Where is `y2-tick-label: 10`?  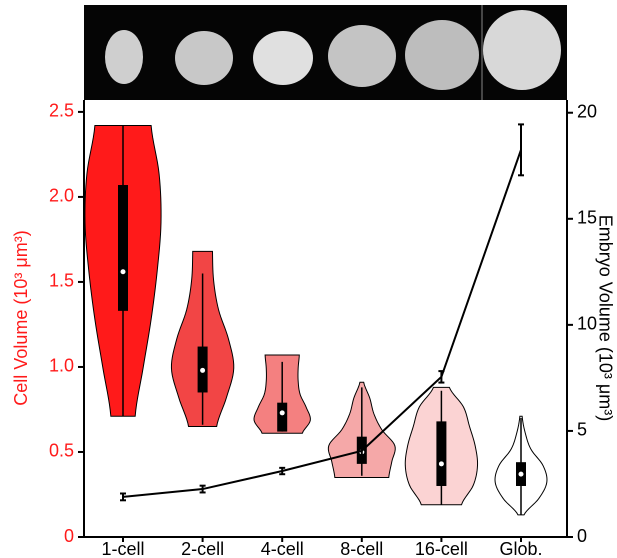 y2-tick-label: 10 is located at coordinates (587, 324).